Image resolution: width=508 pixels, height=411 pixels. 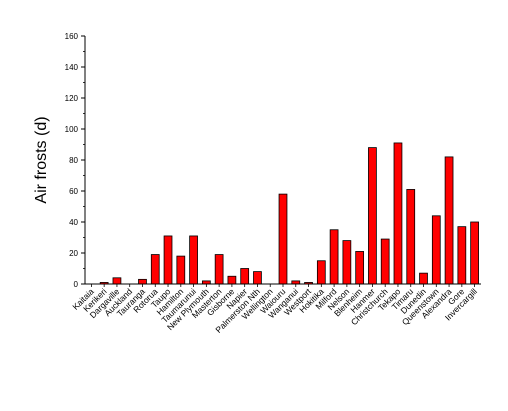 What do you see at coordinates (181, 270) in the screenshot?
I see `bar-hamilton` at bounding box center [181, 270].